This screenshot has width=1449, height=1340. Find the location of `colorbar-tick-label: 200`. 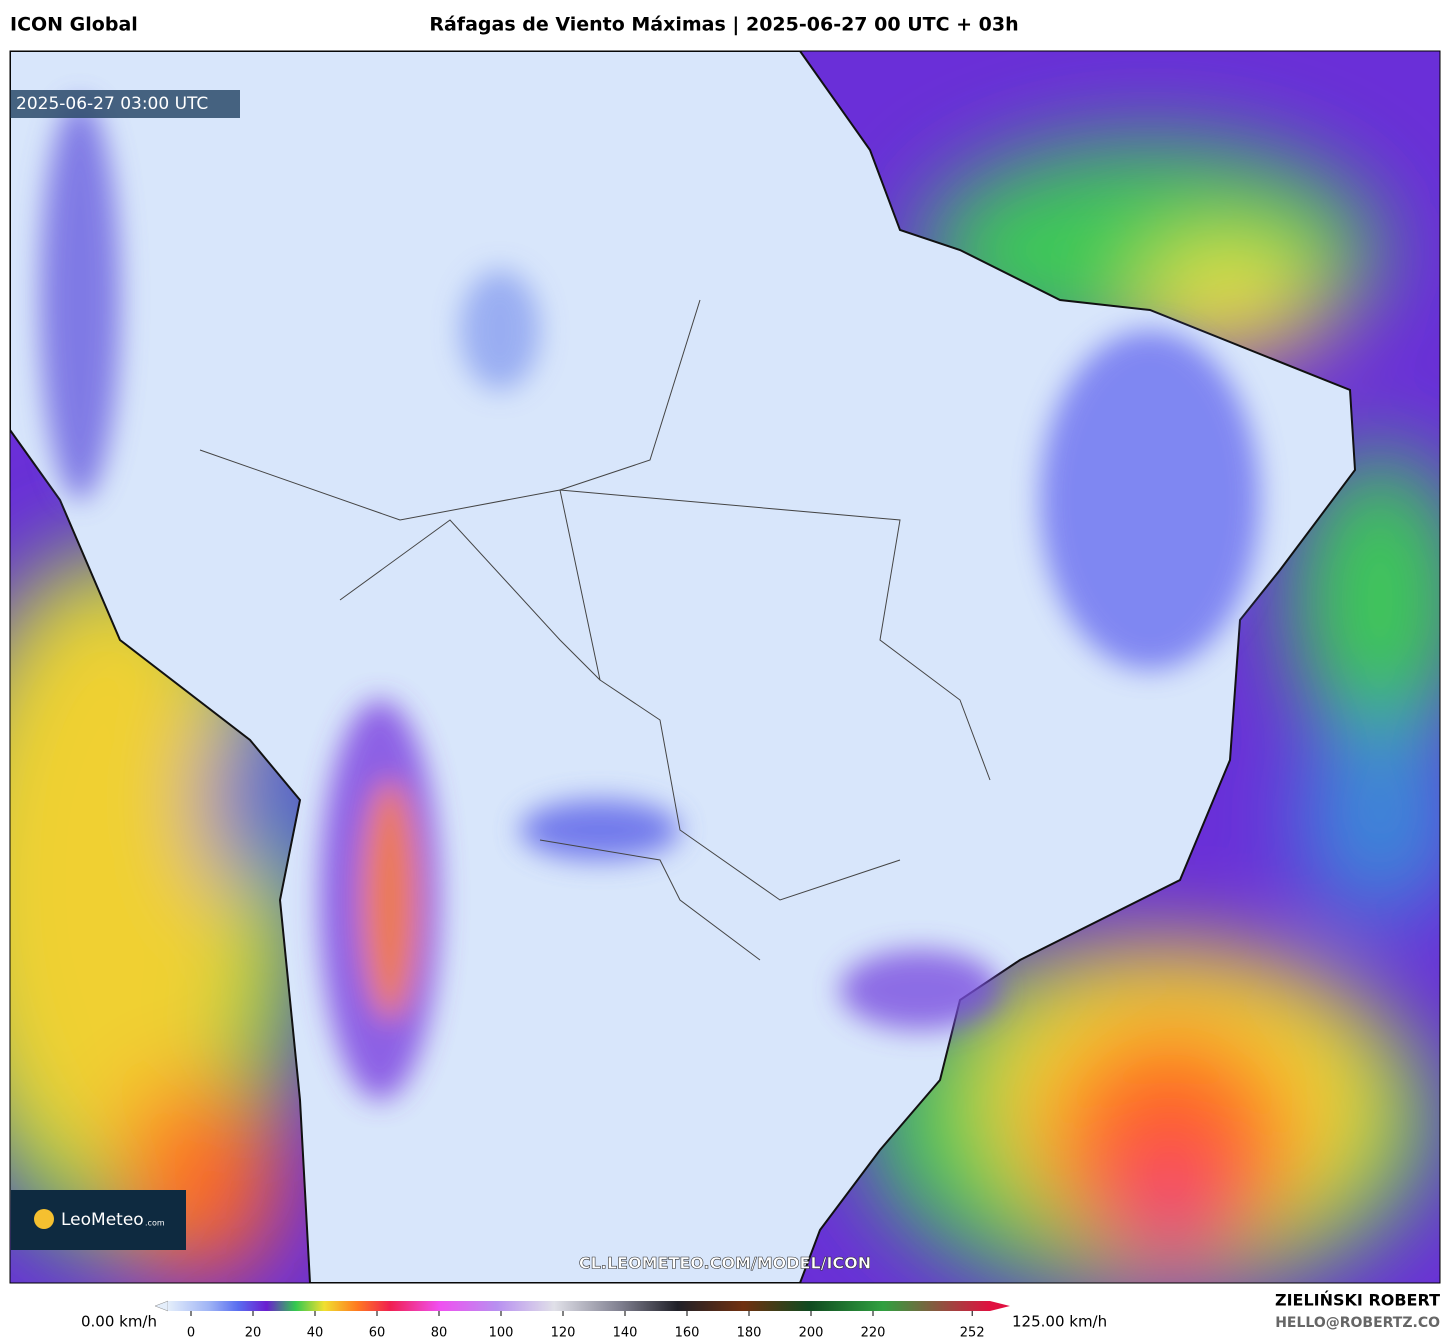

colorbar-tick-label: 200 is located at coordinates (811, 1333).